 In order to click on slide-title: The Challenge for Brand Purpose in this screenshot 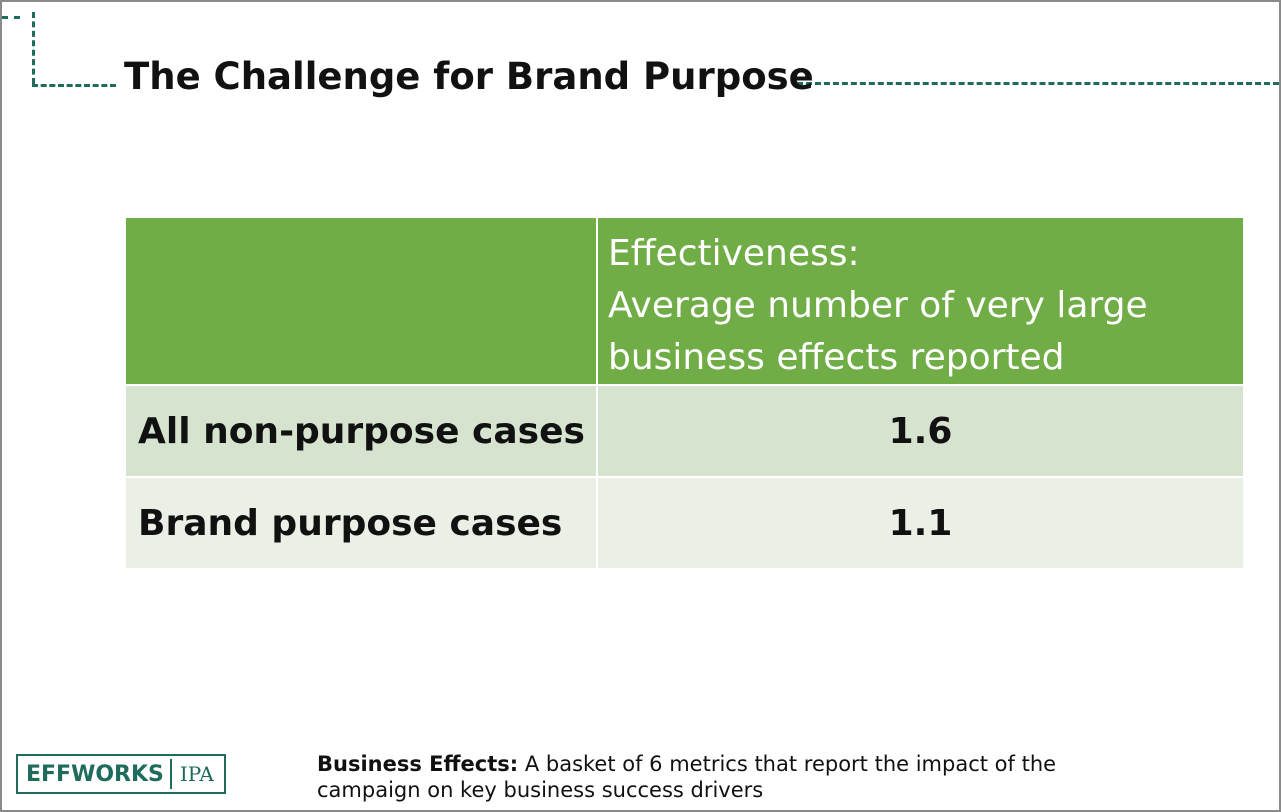, I will do `click(469, 76)`.